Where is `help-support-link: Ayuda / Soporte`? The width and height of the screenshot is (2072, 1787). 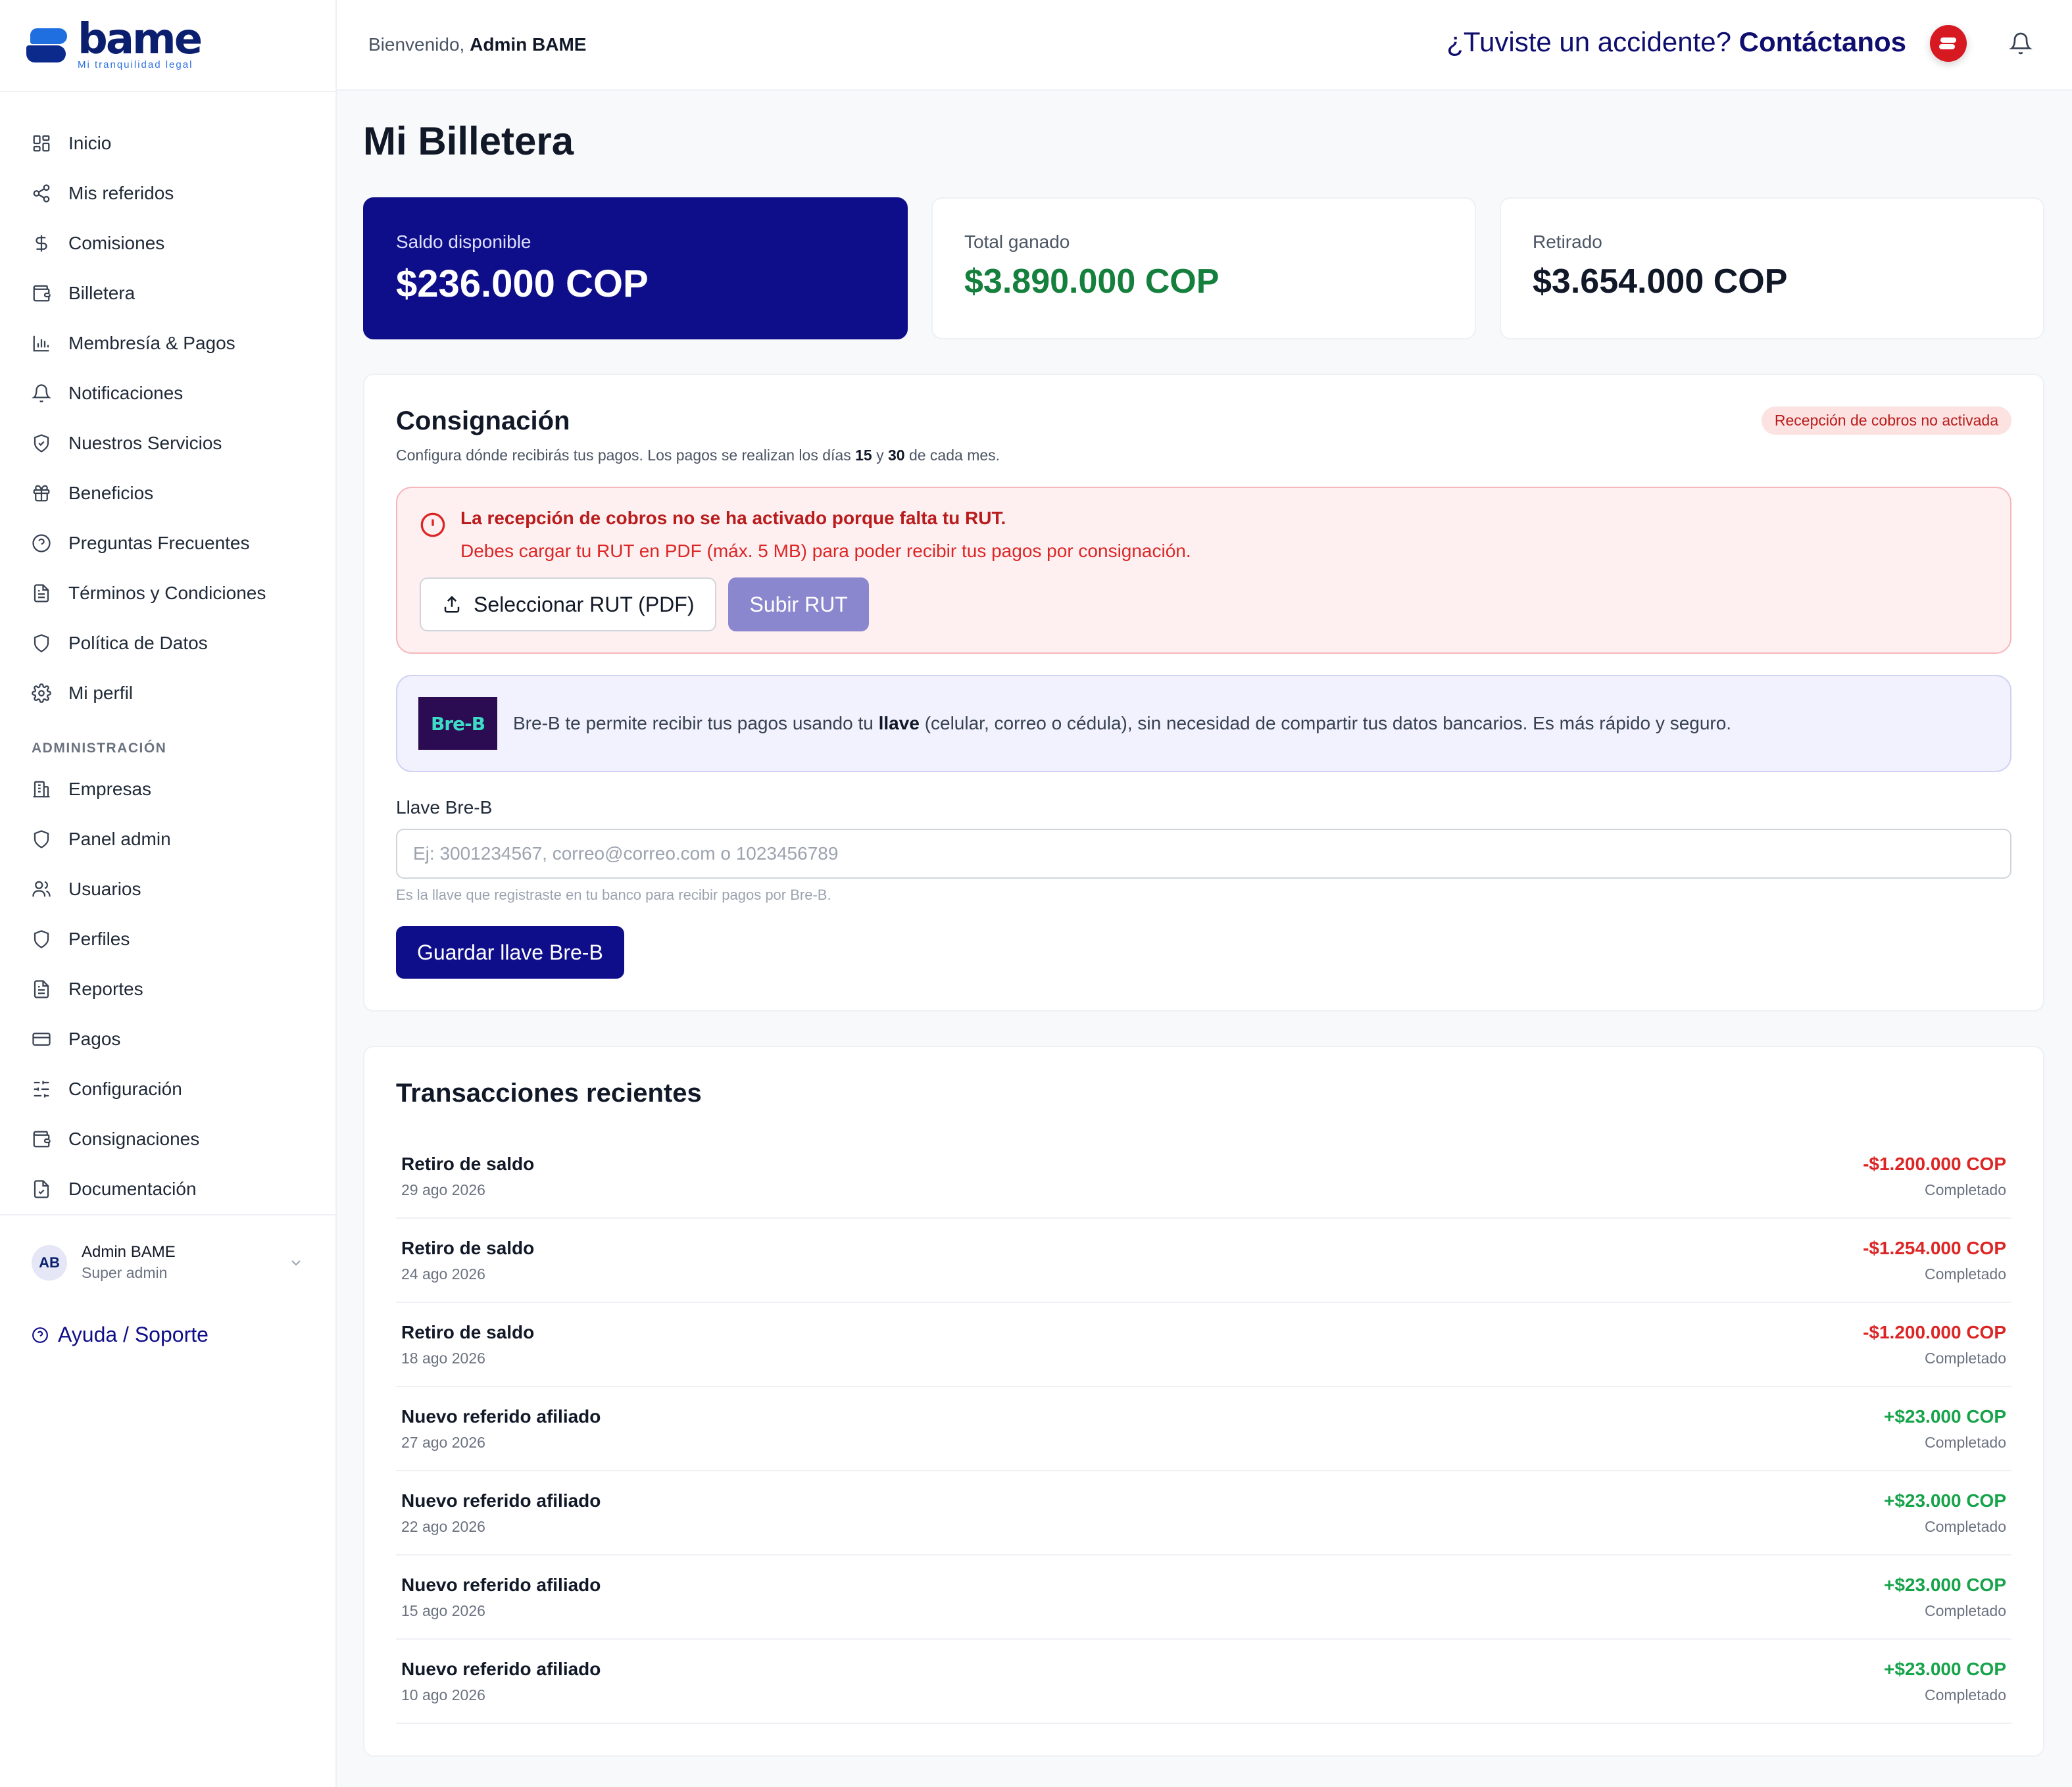 help-support-link: Ayuda / Soporte is located at coordinates (168, 1335).